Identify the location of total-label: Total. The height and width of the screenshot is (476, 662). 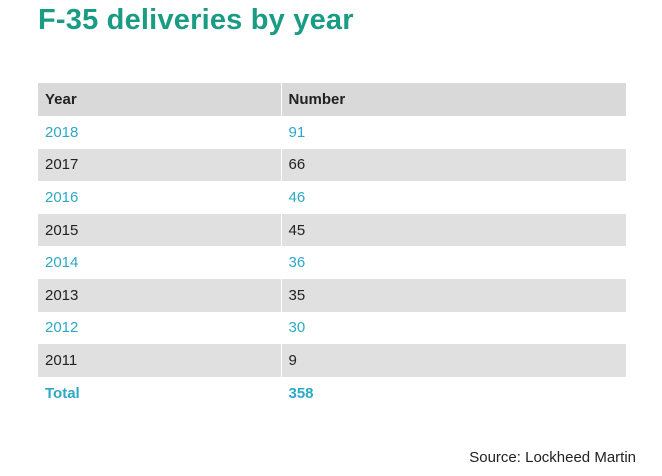
(160, 393).